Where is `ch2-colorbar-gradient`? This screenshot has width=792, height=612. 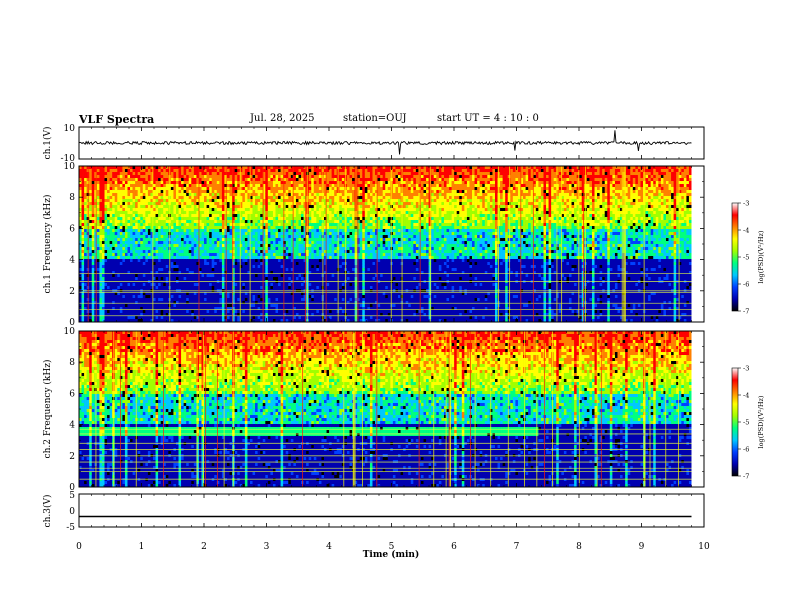
ch2-colorbar-gradient is located at coordinates (735, 422).